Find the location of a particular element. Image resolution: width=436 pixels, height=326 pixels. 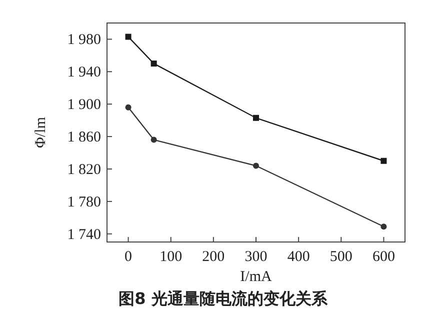

y-tick-label: 1 940 is located at coordinates (84, 72).